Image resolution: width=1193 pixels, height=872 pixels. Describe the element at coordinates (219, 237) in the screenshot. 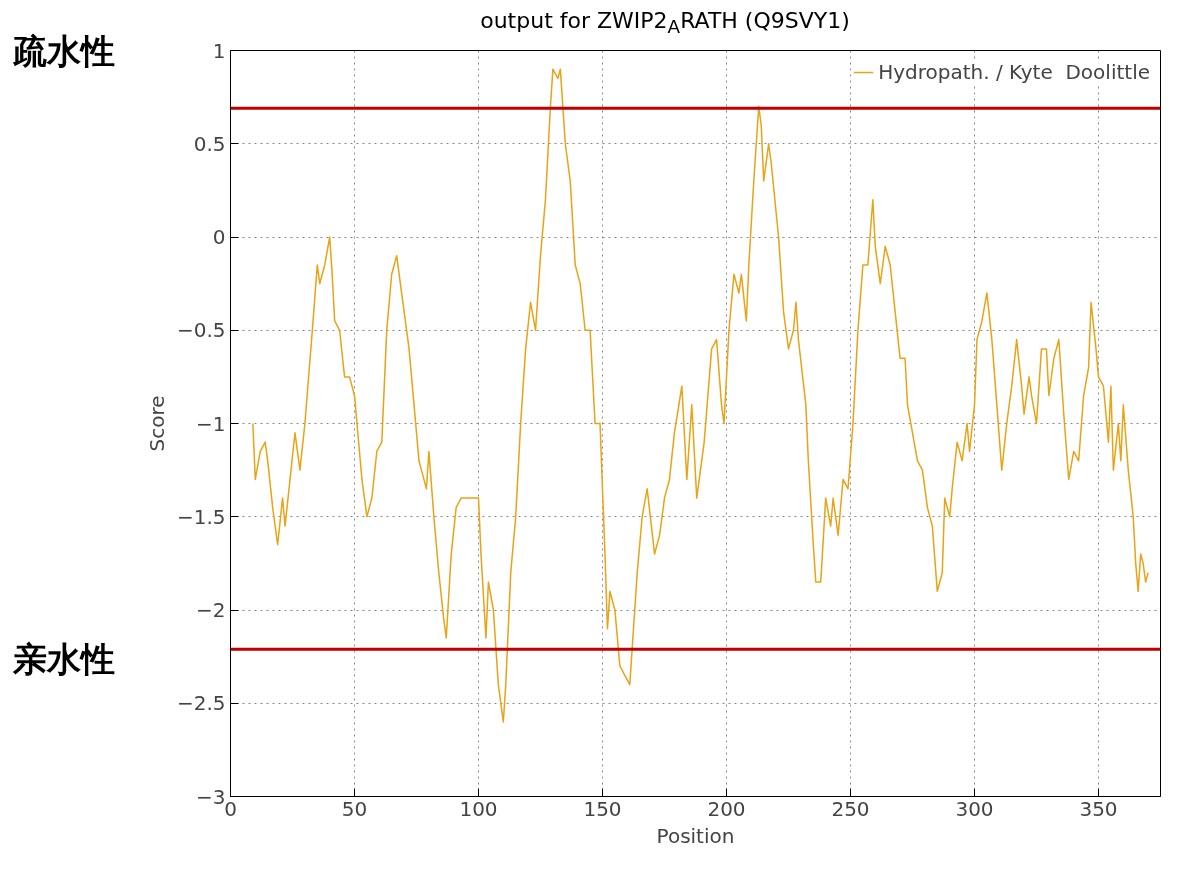

I see `y-tick-label: 0` at that location.